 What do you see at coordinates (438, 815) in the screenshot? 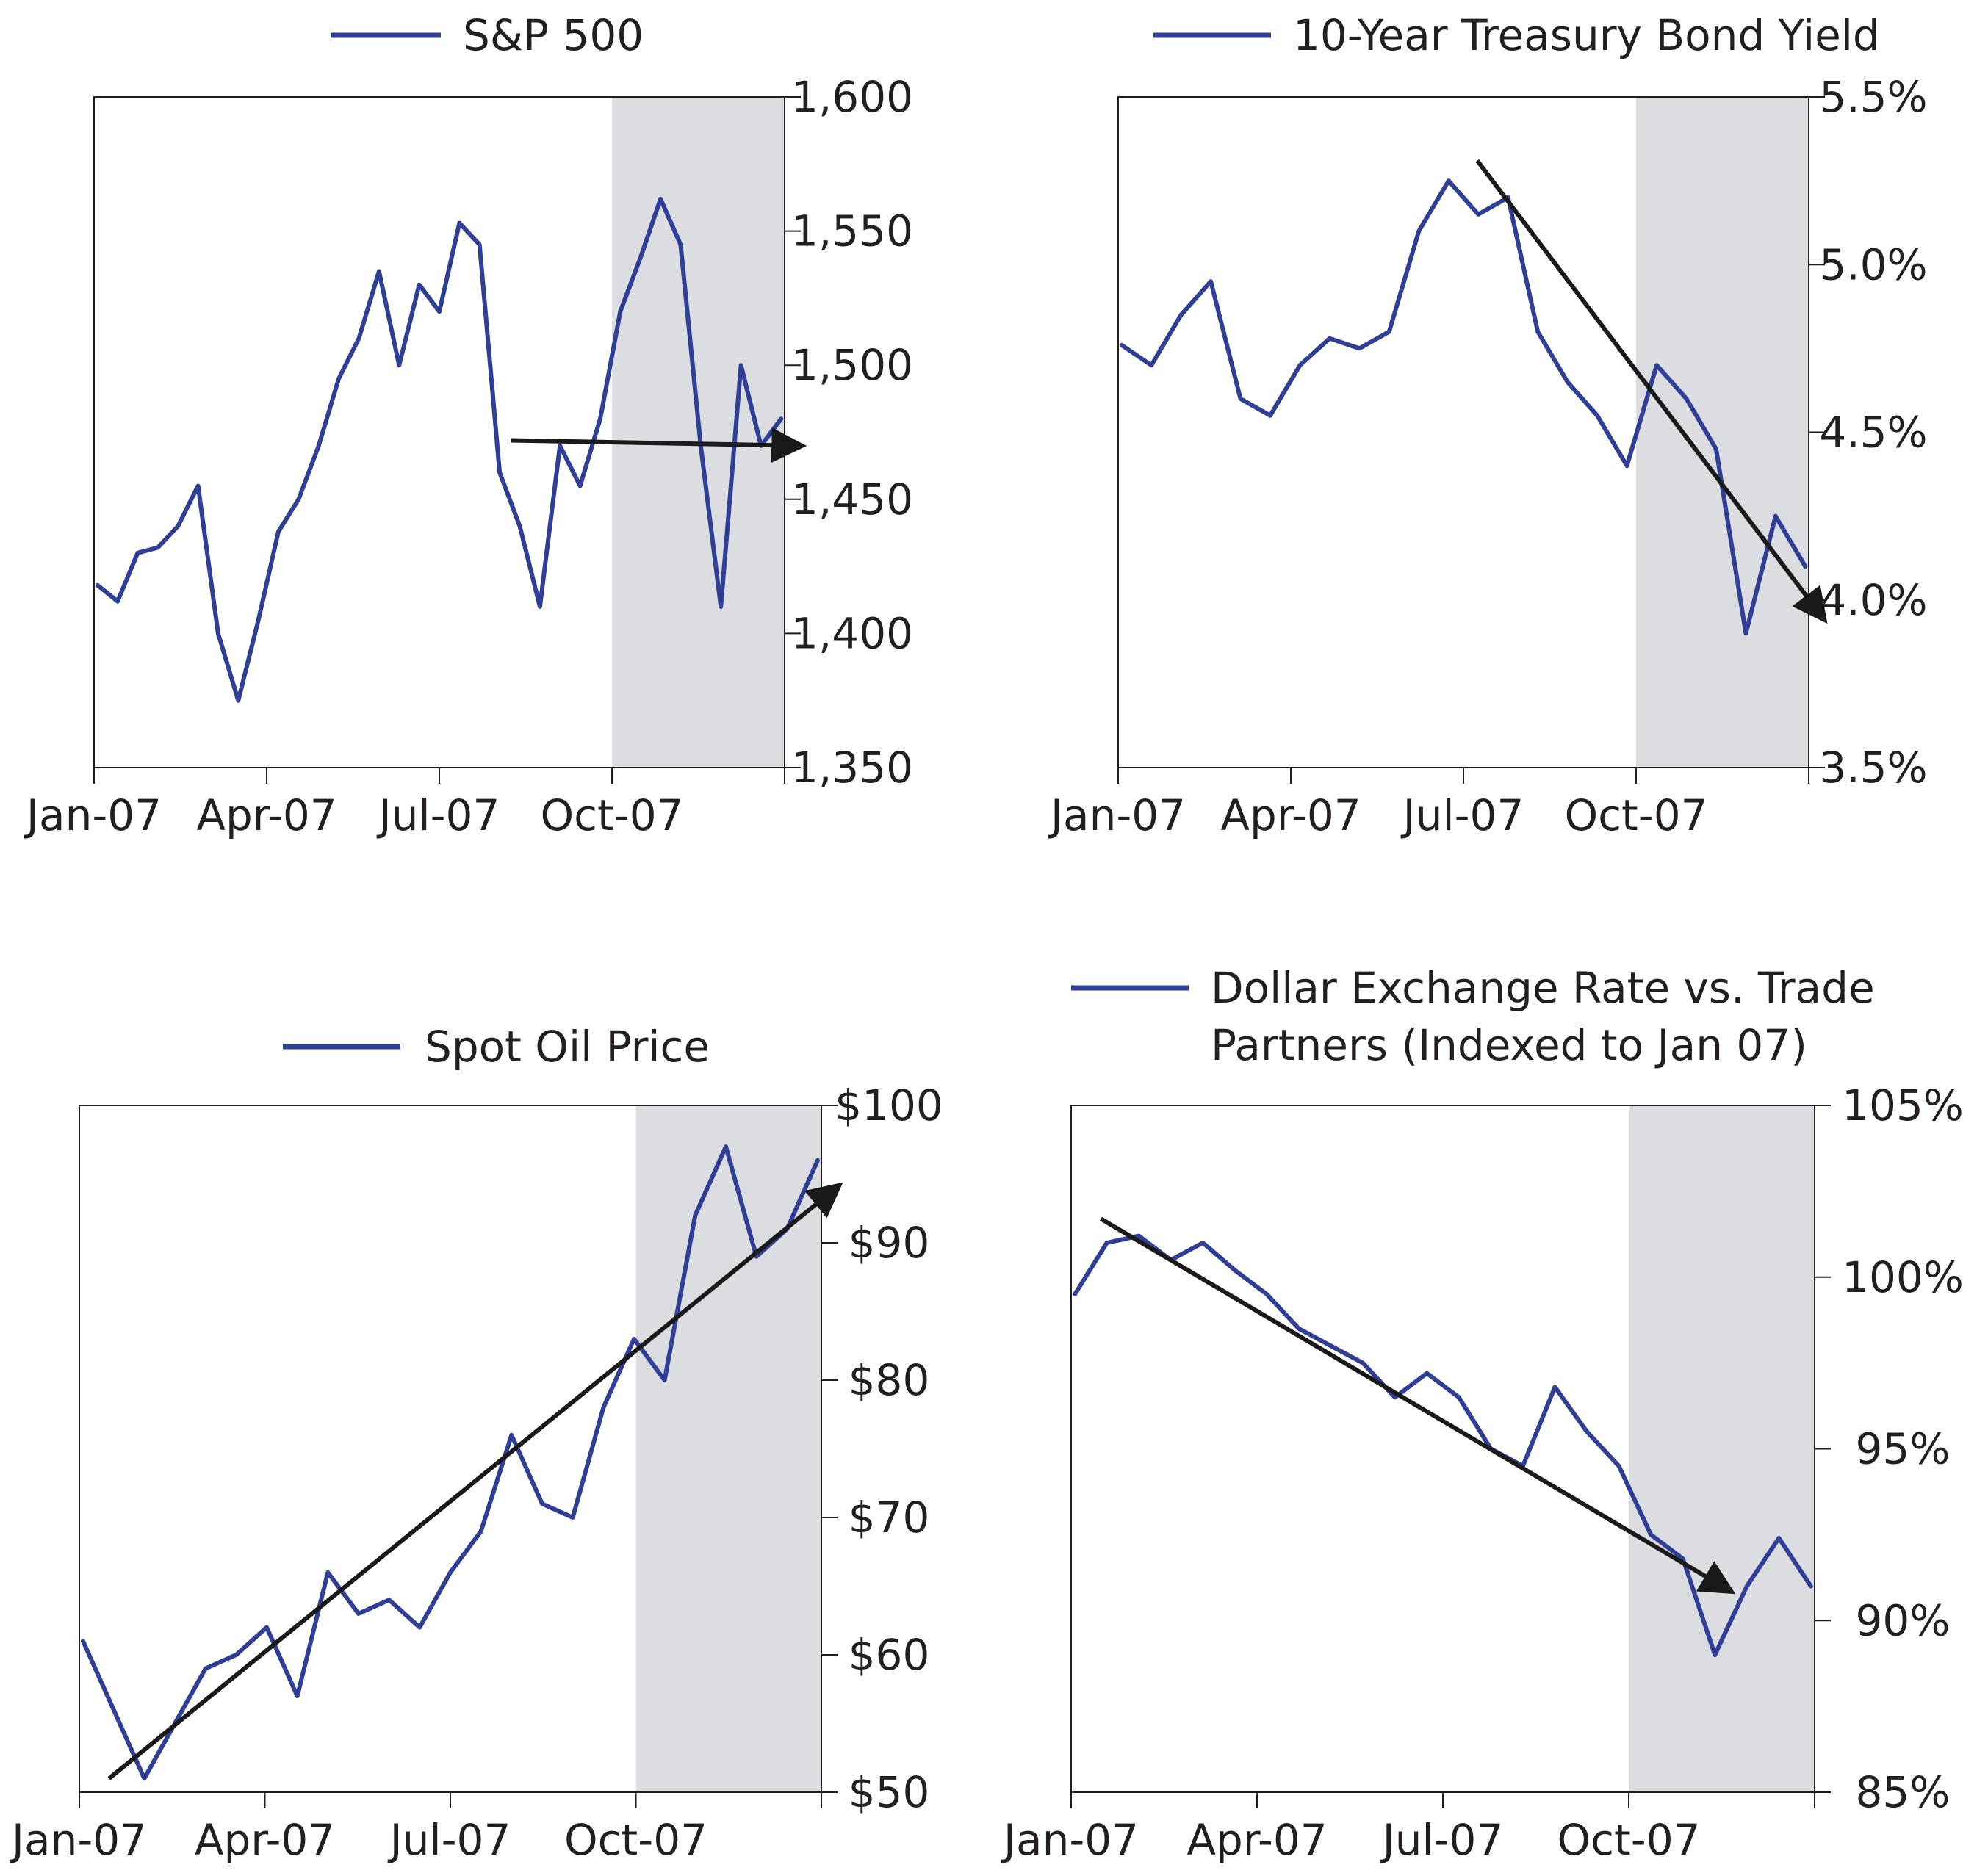
I see `sp500-x-tick-label: Jul-07` at bounding box center [438, 815].